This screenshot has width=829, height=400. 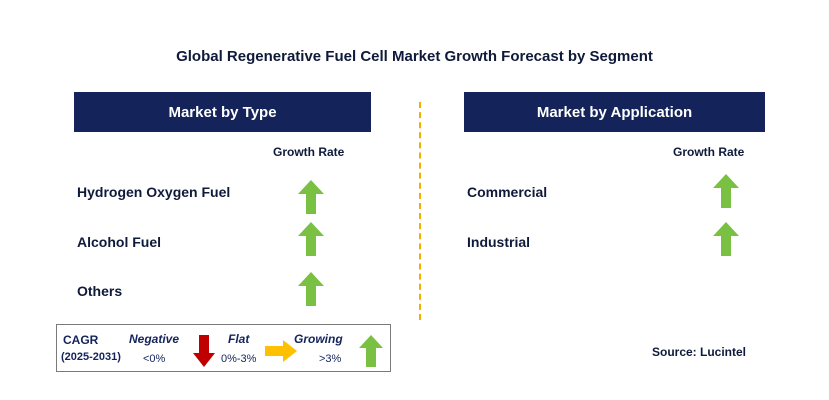 I want to click on application-item-commercial: Commercial, so click(x=507, y=192).